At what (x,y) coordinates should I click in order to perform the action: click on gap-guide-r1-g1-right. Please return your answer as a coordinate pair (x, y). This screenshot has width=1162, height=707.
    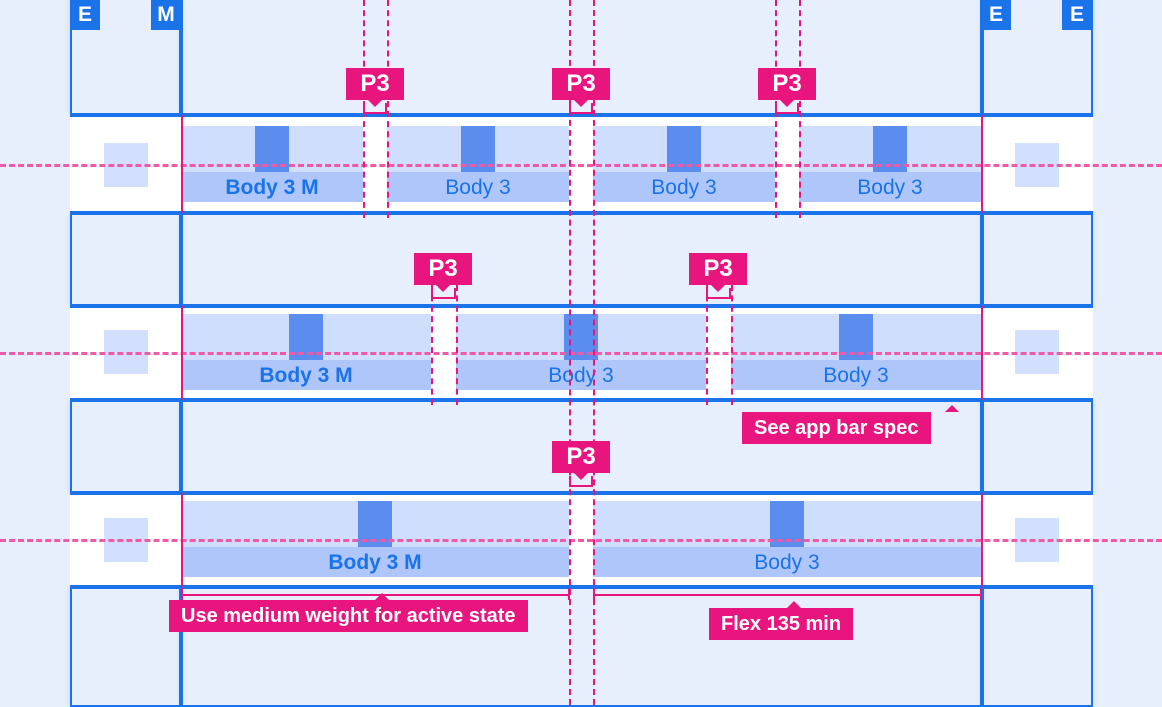
    Looking at the image, I should click on (388, 109).